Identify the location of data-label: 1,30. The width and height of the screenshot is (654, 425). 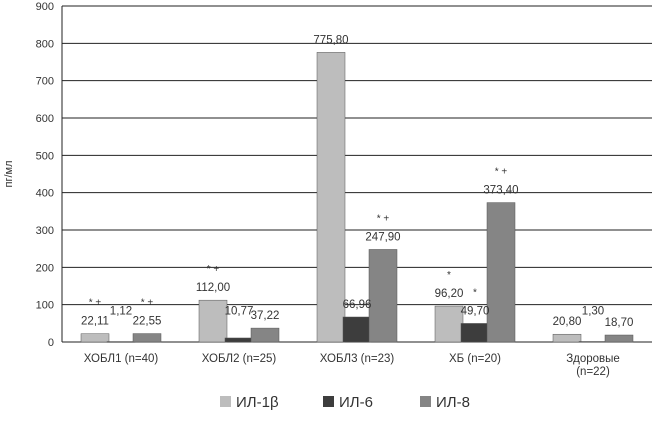
(593, 311).